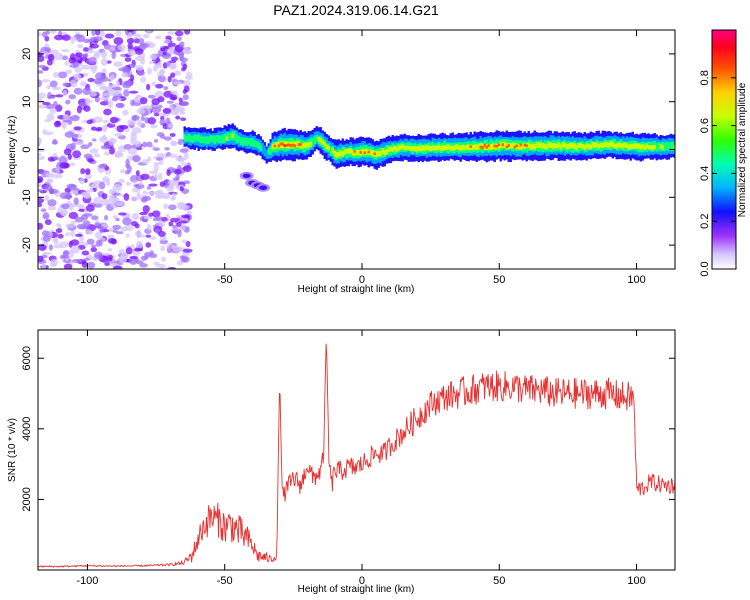  I want to click on heatmap-ridge, so click(429, 146).